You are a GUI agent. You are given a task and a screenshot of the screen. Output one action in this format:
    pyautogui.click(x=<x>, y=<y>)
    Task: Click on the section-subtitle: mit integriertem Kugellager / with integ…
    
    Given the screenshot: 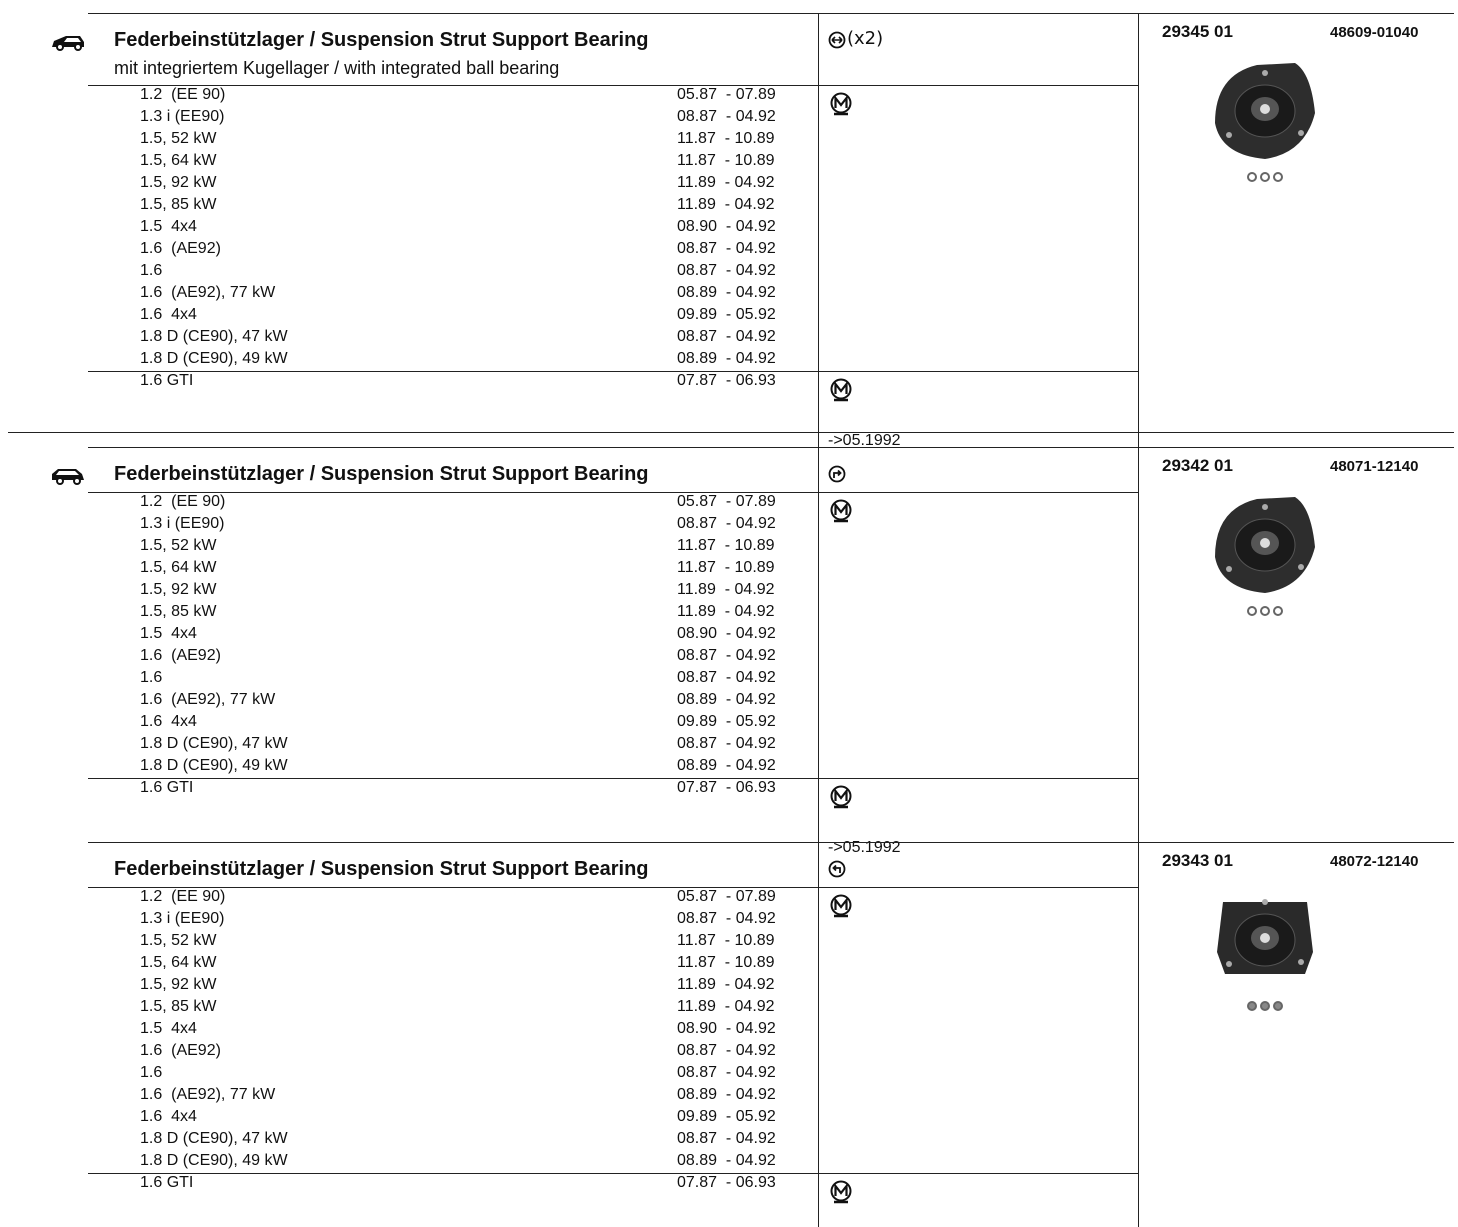 What is the action you would take?
    pyautogui.click(x=337, y=68)
    